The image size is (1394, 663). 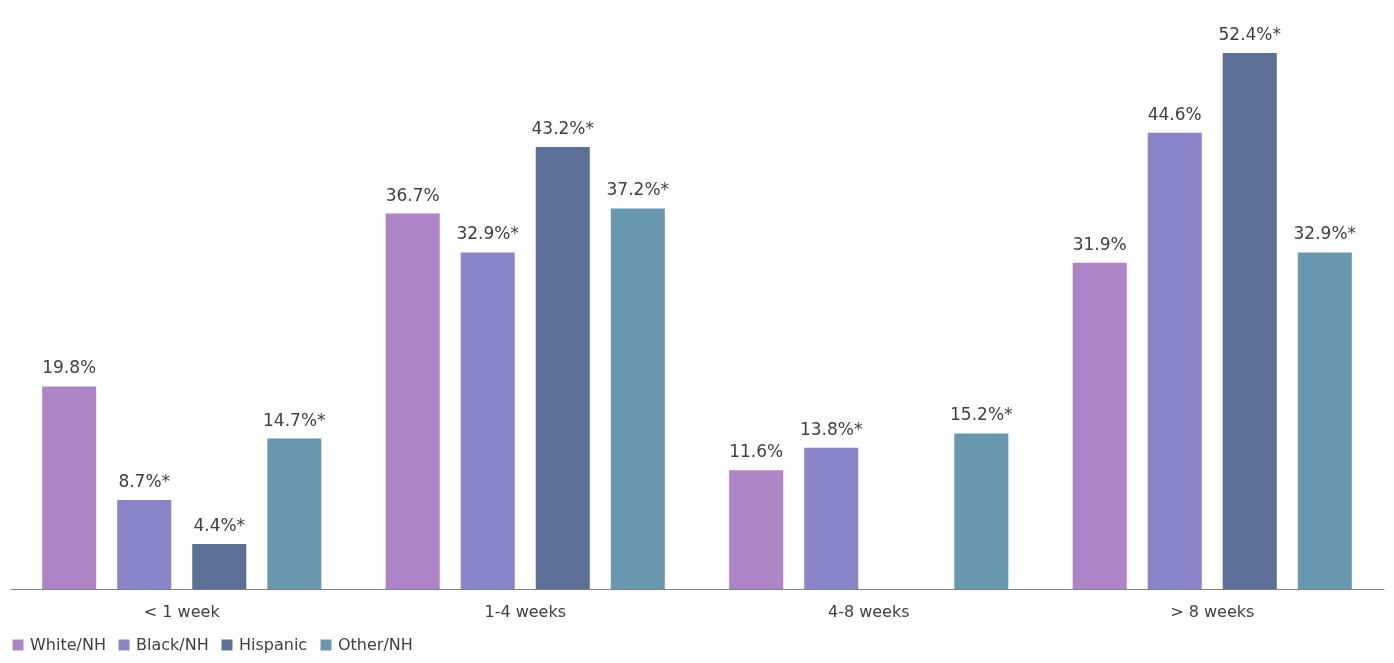 What do you see at coordinates (1250, 33) in the screenshot?
I see `data-label: 52.4%*` at bounding box center [1250, 33].